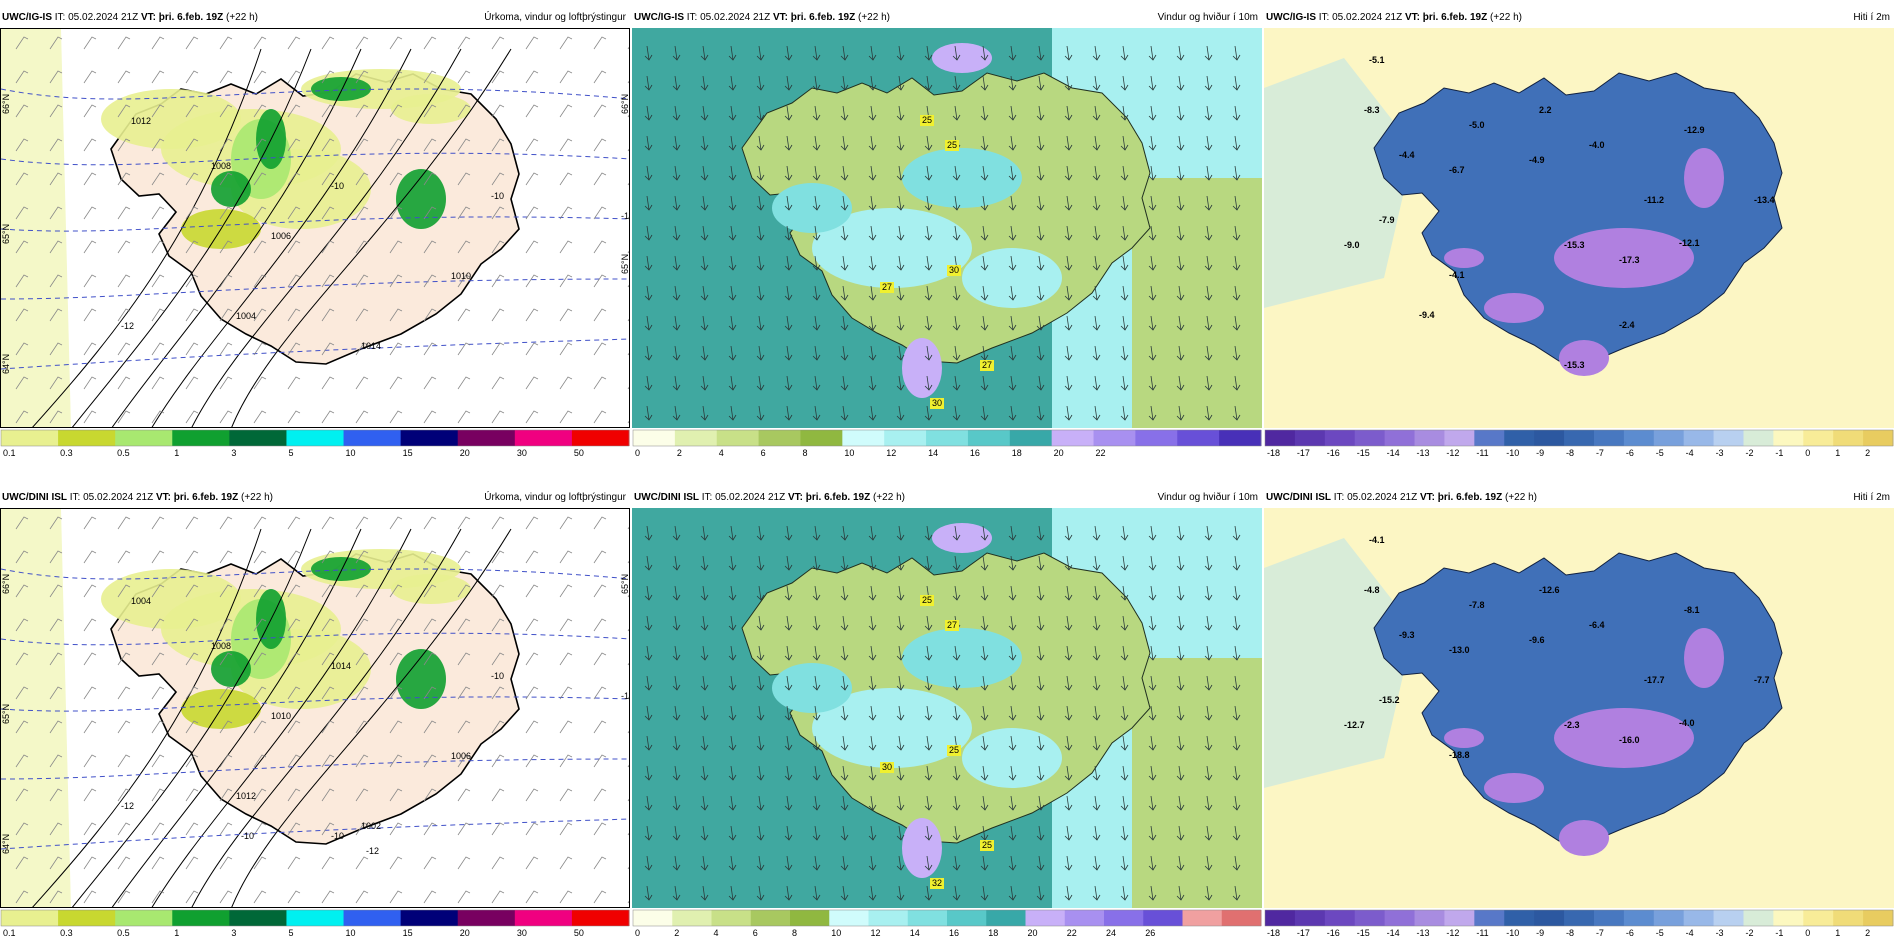 This screenshot has width=1900, height=950. Describe the element at coordinates (1762, 680) in the screenshot. I see `temp-label: -7.7` at that location.